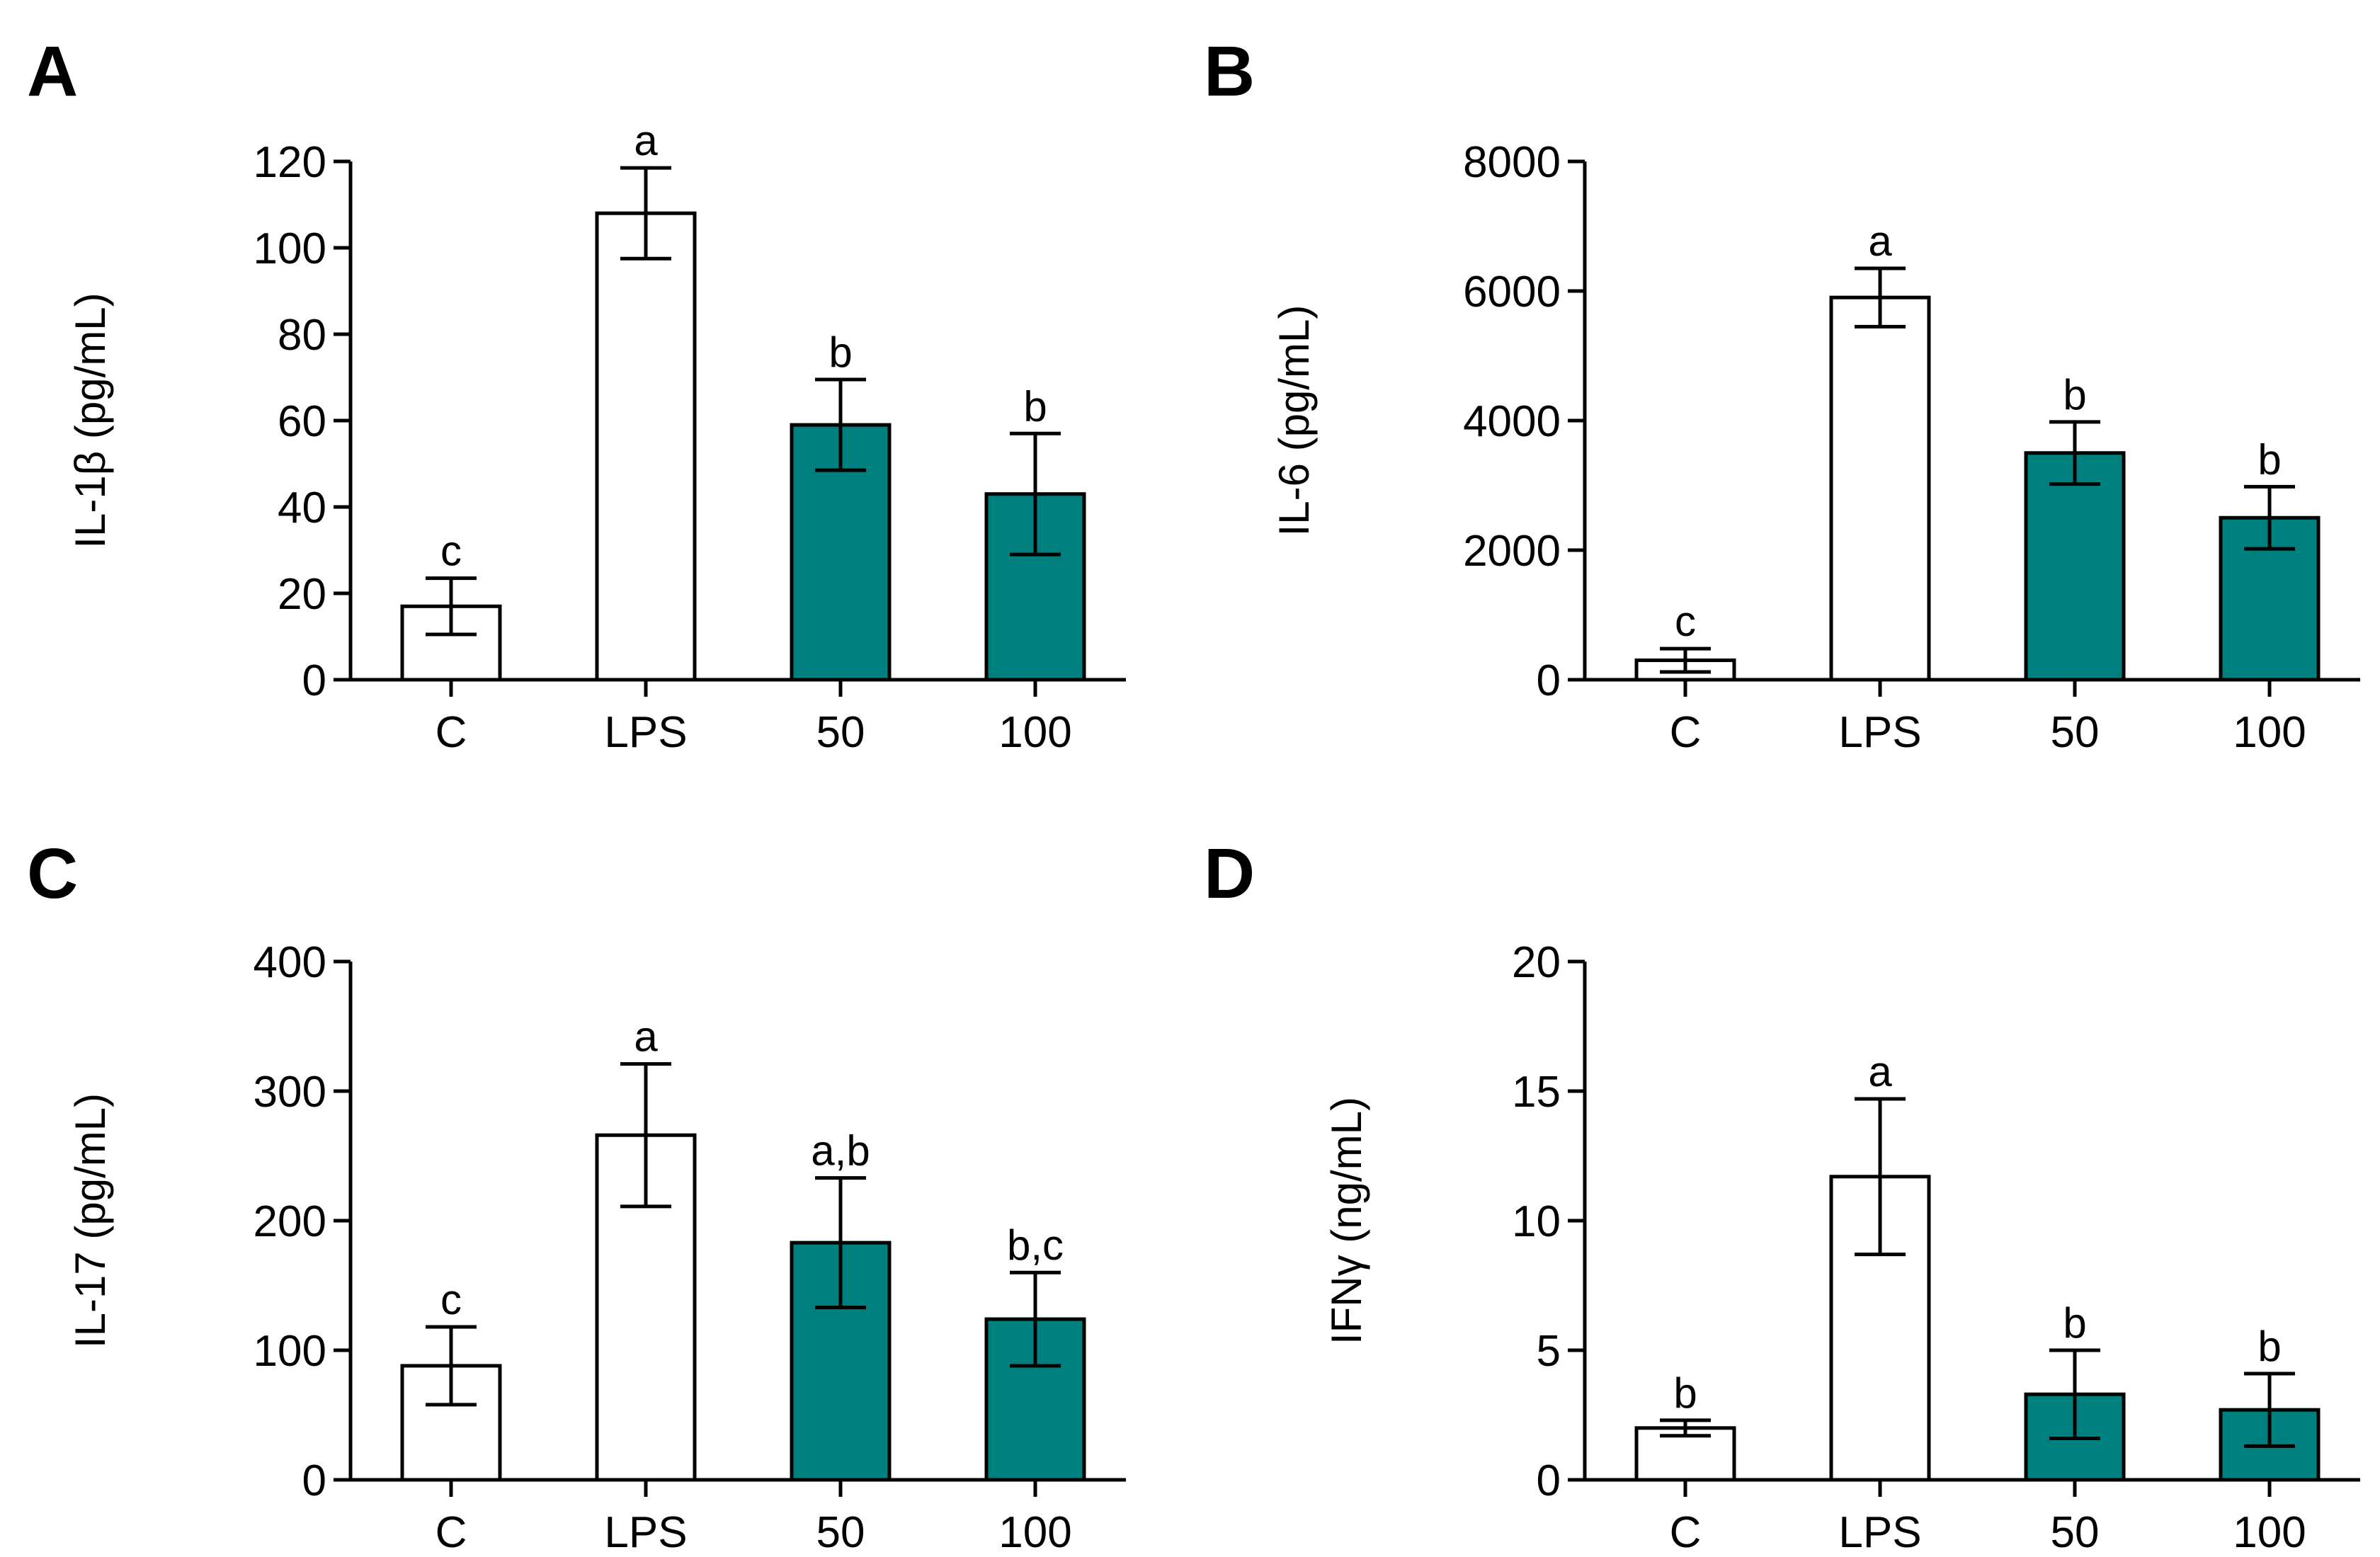  Describe the element at coordinates (1512, 551) in the screenshot. I see `y-tick-label: 2000` at that location.